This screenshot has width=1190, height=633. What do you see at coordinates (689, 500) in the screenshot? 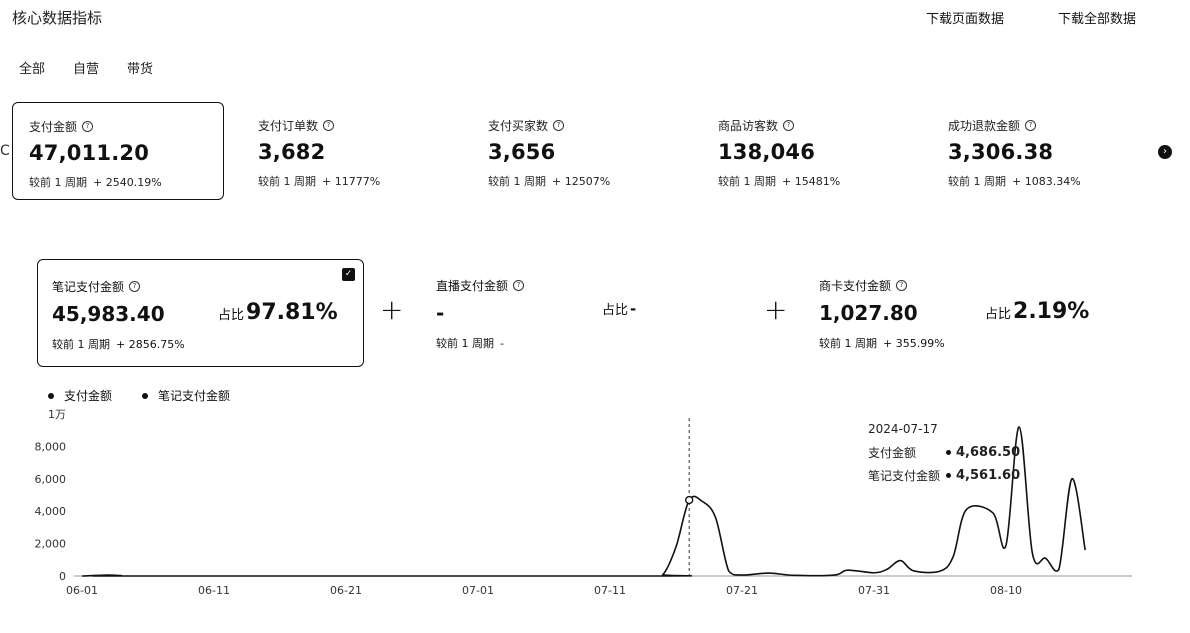
I see `hover-point-marker` at bounding box center [689, 500].